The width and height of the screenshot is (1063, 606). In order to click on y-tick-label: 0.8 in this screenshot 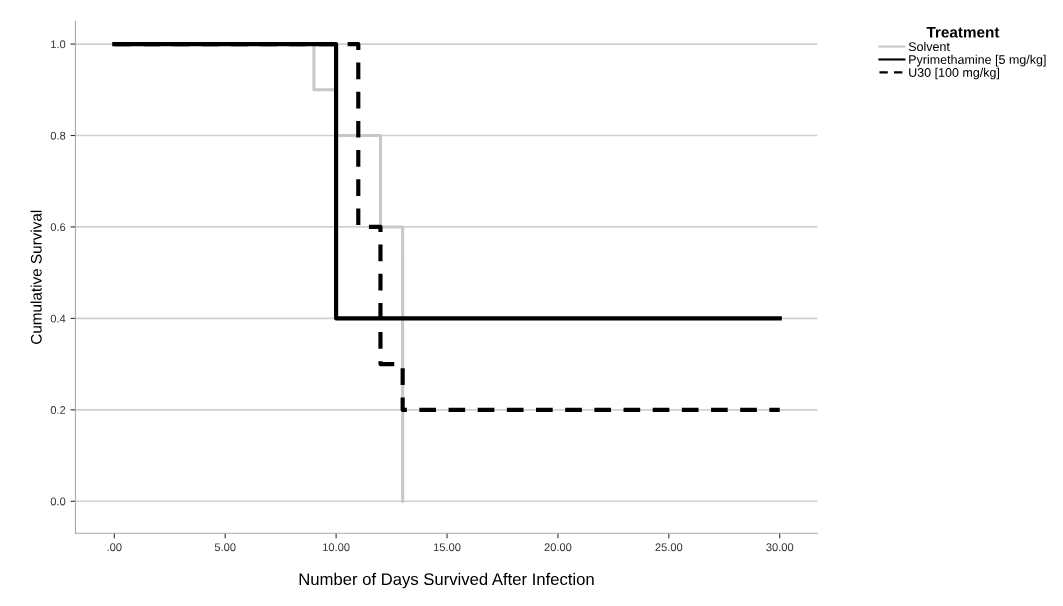, I will do `click(58, 135)`.